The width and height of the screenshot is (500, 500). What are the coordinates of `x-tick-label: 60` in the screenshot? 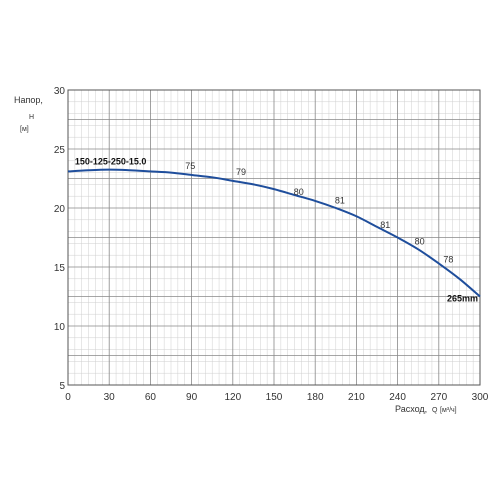 It's located at (151, 397).